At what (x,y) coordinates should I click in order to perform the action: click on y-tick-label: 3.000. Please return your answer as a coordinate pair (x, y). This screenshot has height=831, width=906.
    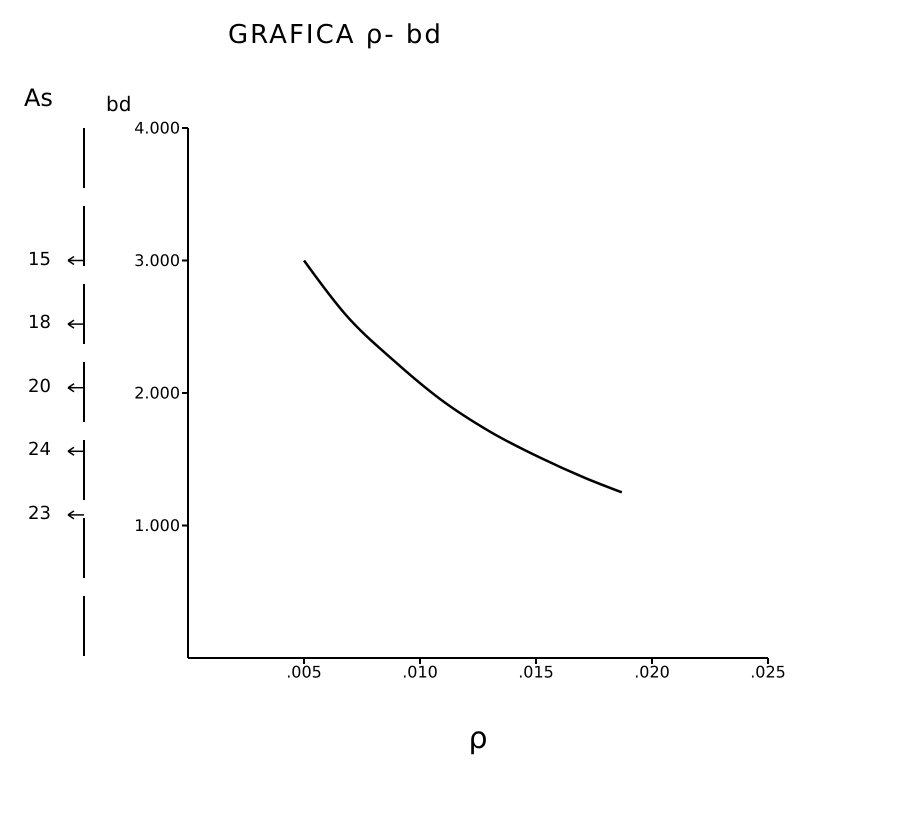
    Looking at the image, I should click on (157, 260).